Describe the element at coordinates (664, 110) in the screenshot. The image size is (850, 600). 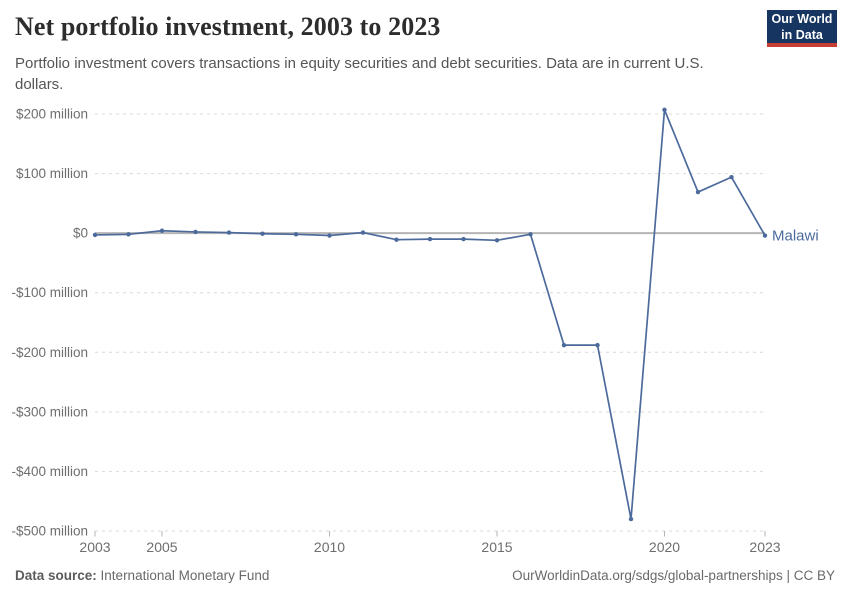
I see `data-point-2020` at that location.